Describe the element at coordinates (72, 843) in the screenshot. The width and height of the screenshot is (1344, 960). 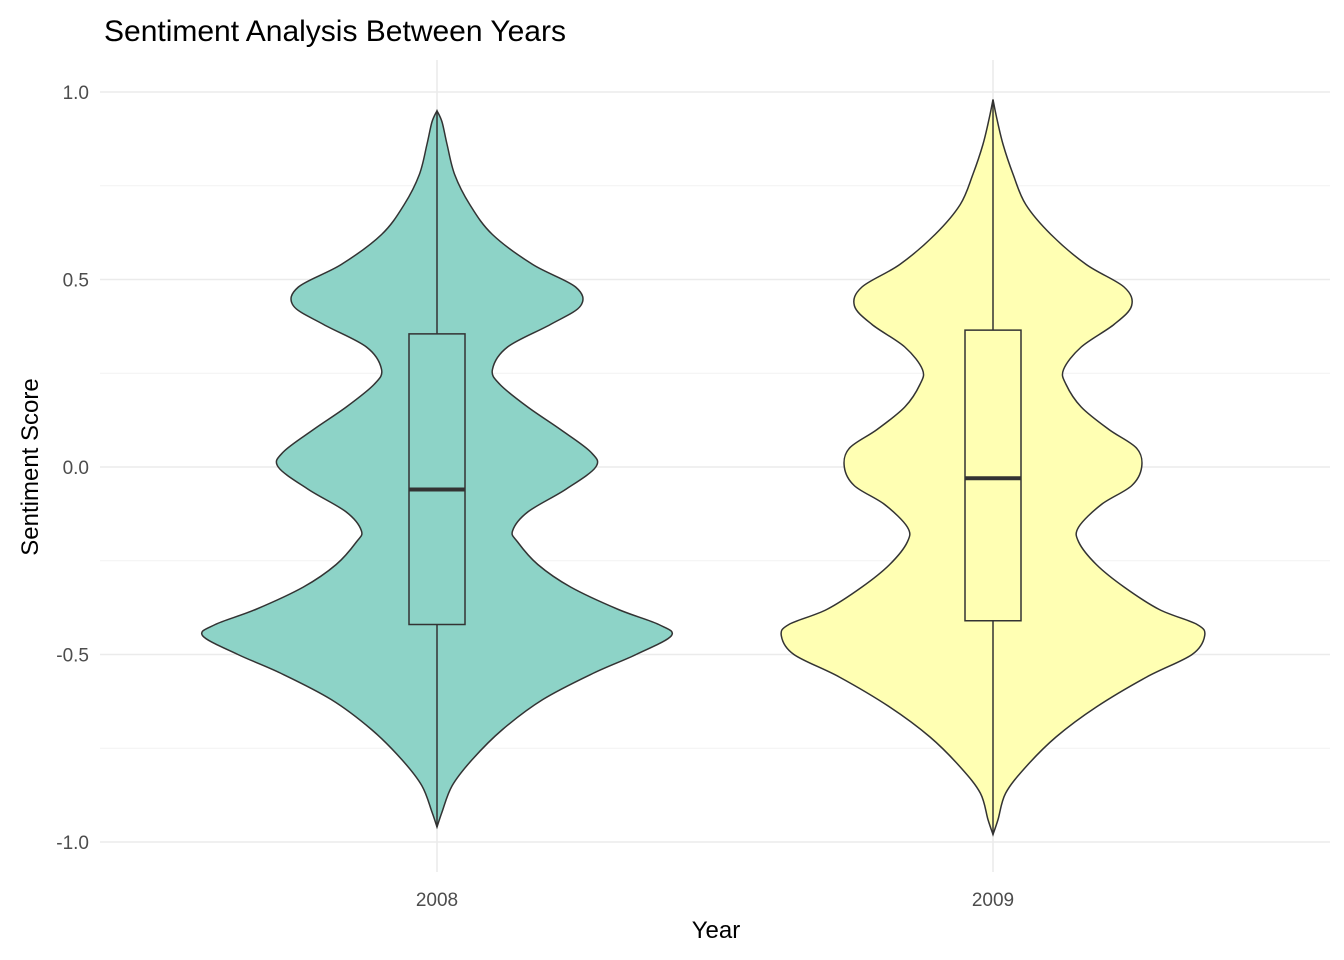
I see `y-tick-label: -1.0` at that location.